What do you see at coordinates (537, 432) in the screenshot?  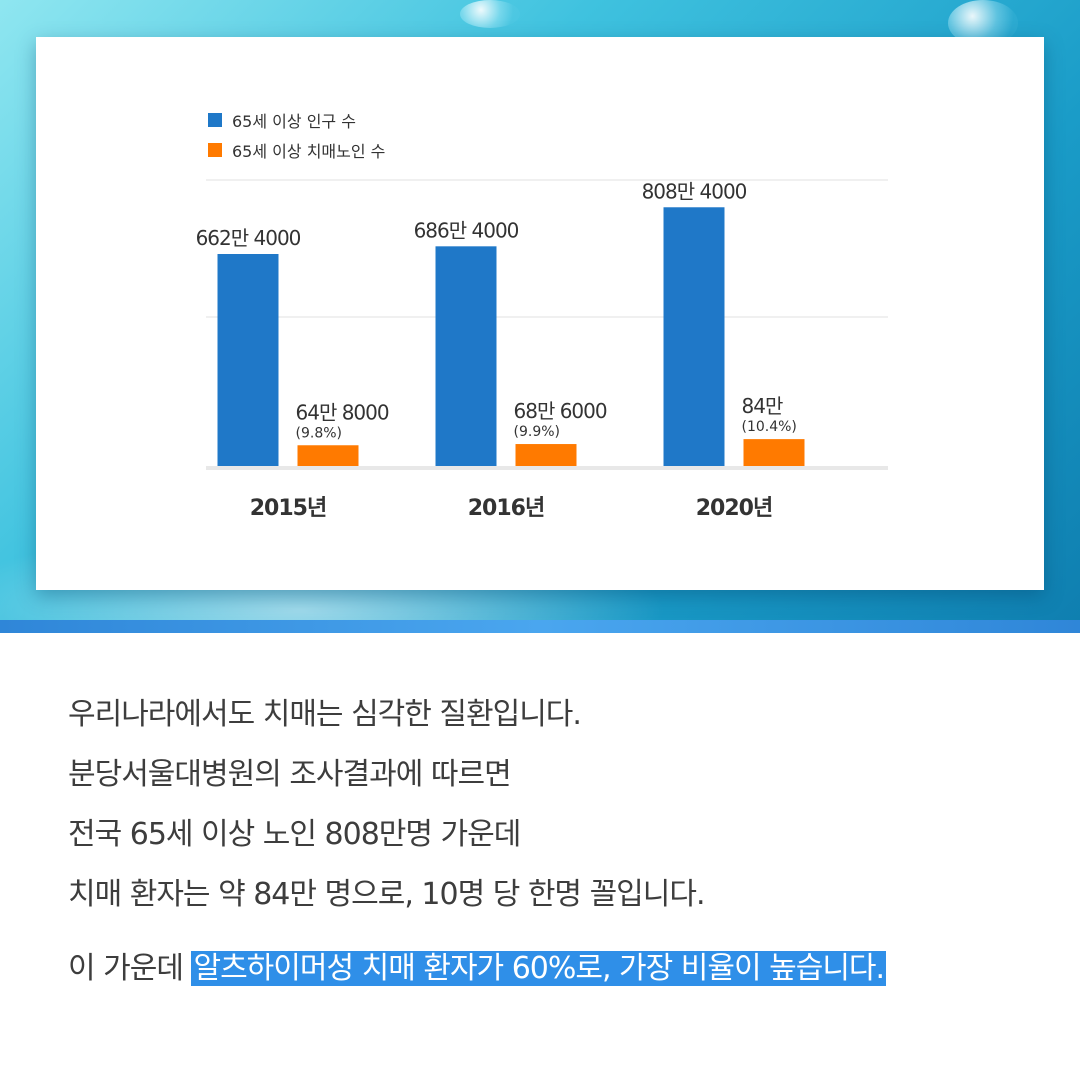 I see `data-sublabel-dementia-1: (9.9%)` at bounding box center [537, 432].